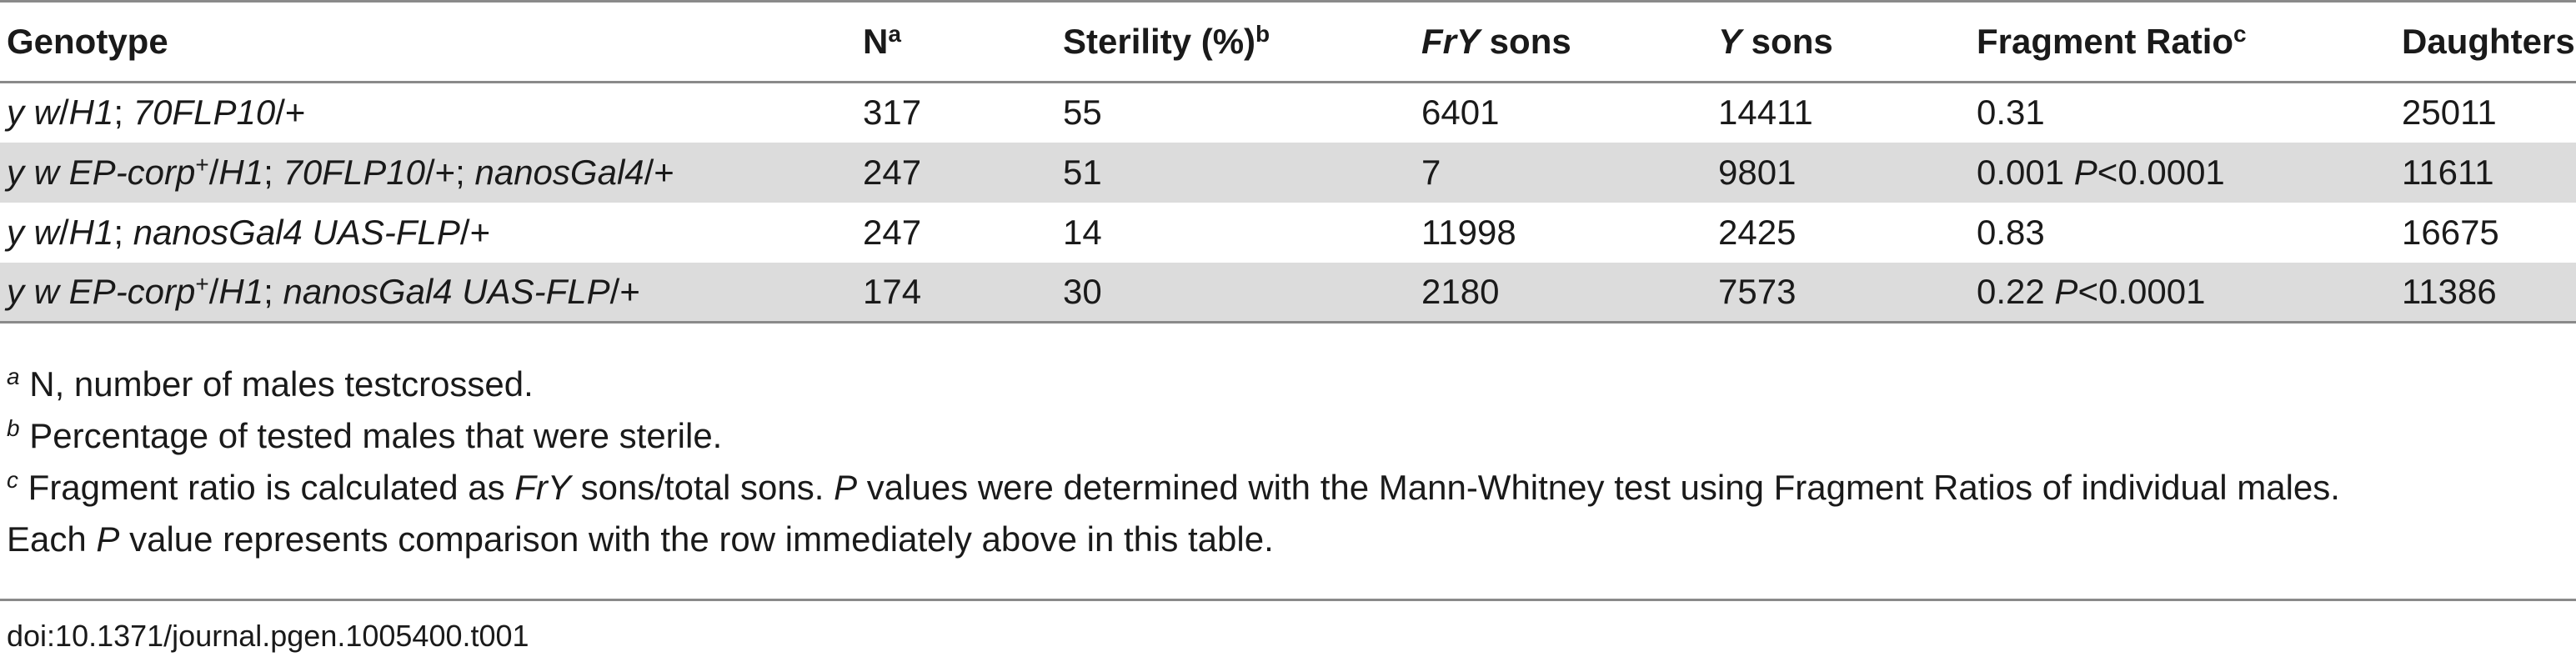 This screenshot has width=2576, height=667. Describe the element at coordinates (270, 384) in the screenshot. I see `footnote-a: a N, number of males testcrossed.` at that location.